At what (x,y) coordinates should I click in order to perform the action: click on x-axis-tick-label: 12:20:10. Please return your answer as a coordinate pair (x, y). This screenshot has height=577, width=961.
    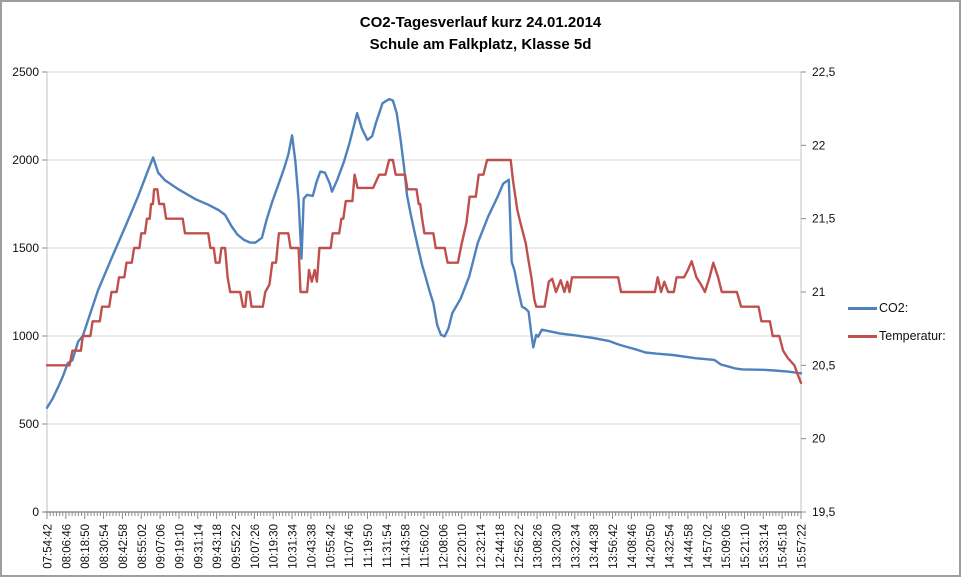
    Looking at the image, I should click on (463, 546).